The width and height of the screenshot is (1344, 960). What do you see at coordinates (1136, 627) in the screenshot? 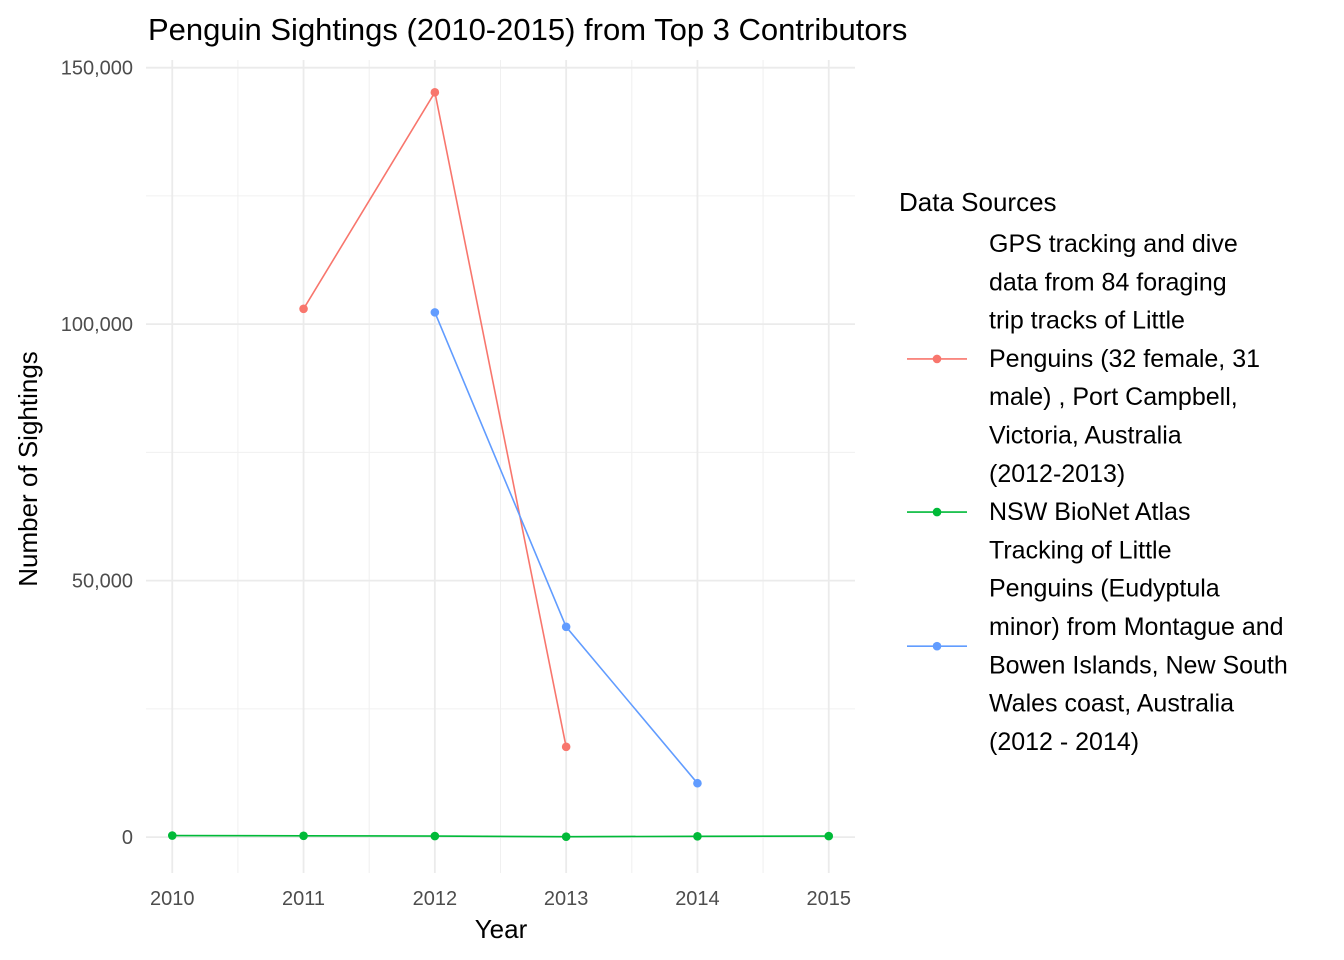
I see `legend-label-line: minor) from Montague and` at bounding box center [1136, 627].